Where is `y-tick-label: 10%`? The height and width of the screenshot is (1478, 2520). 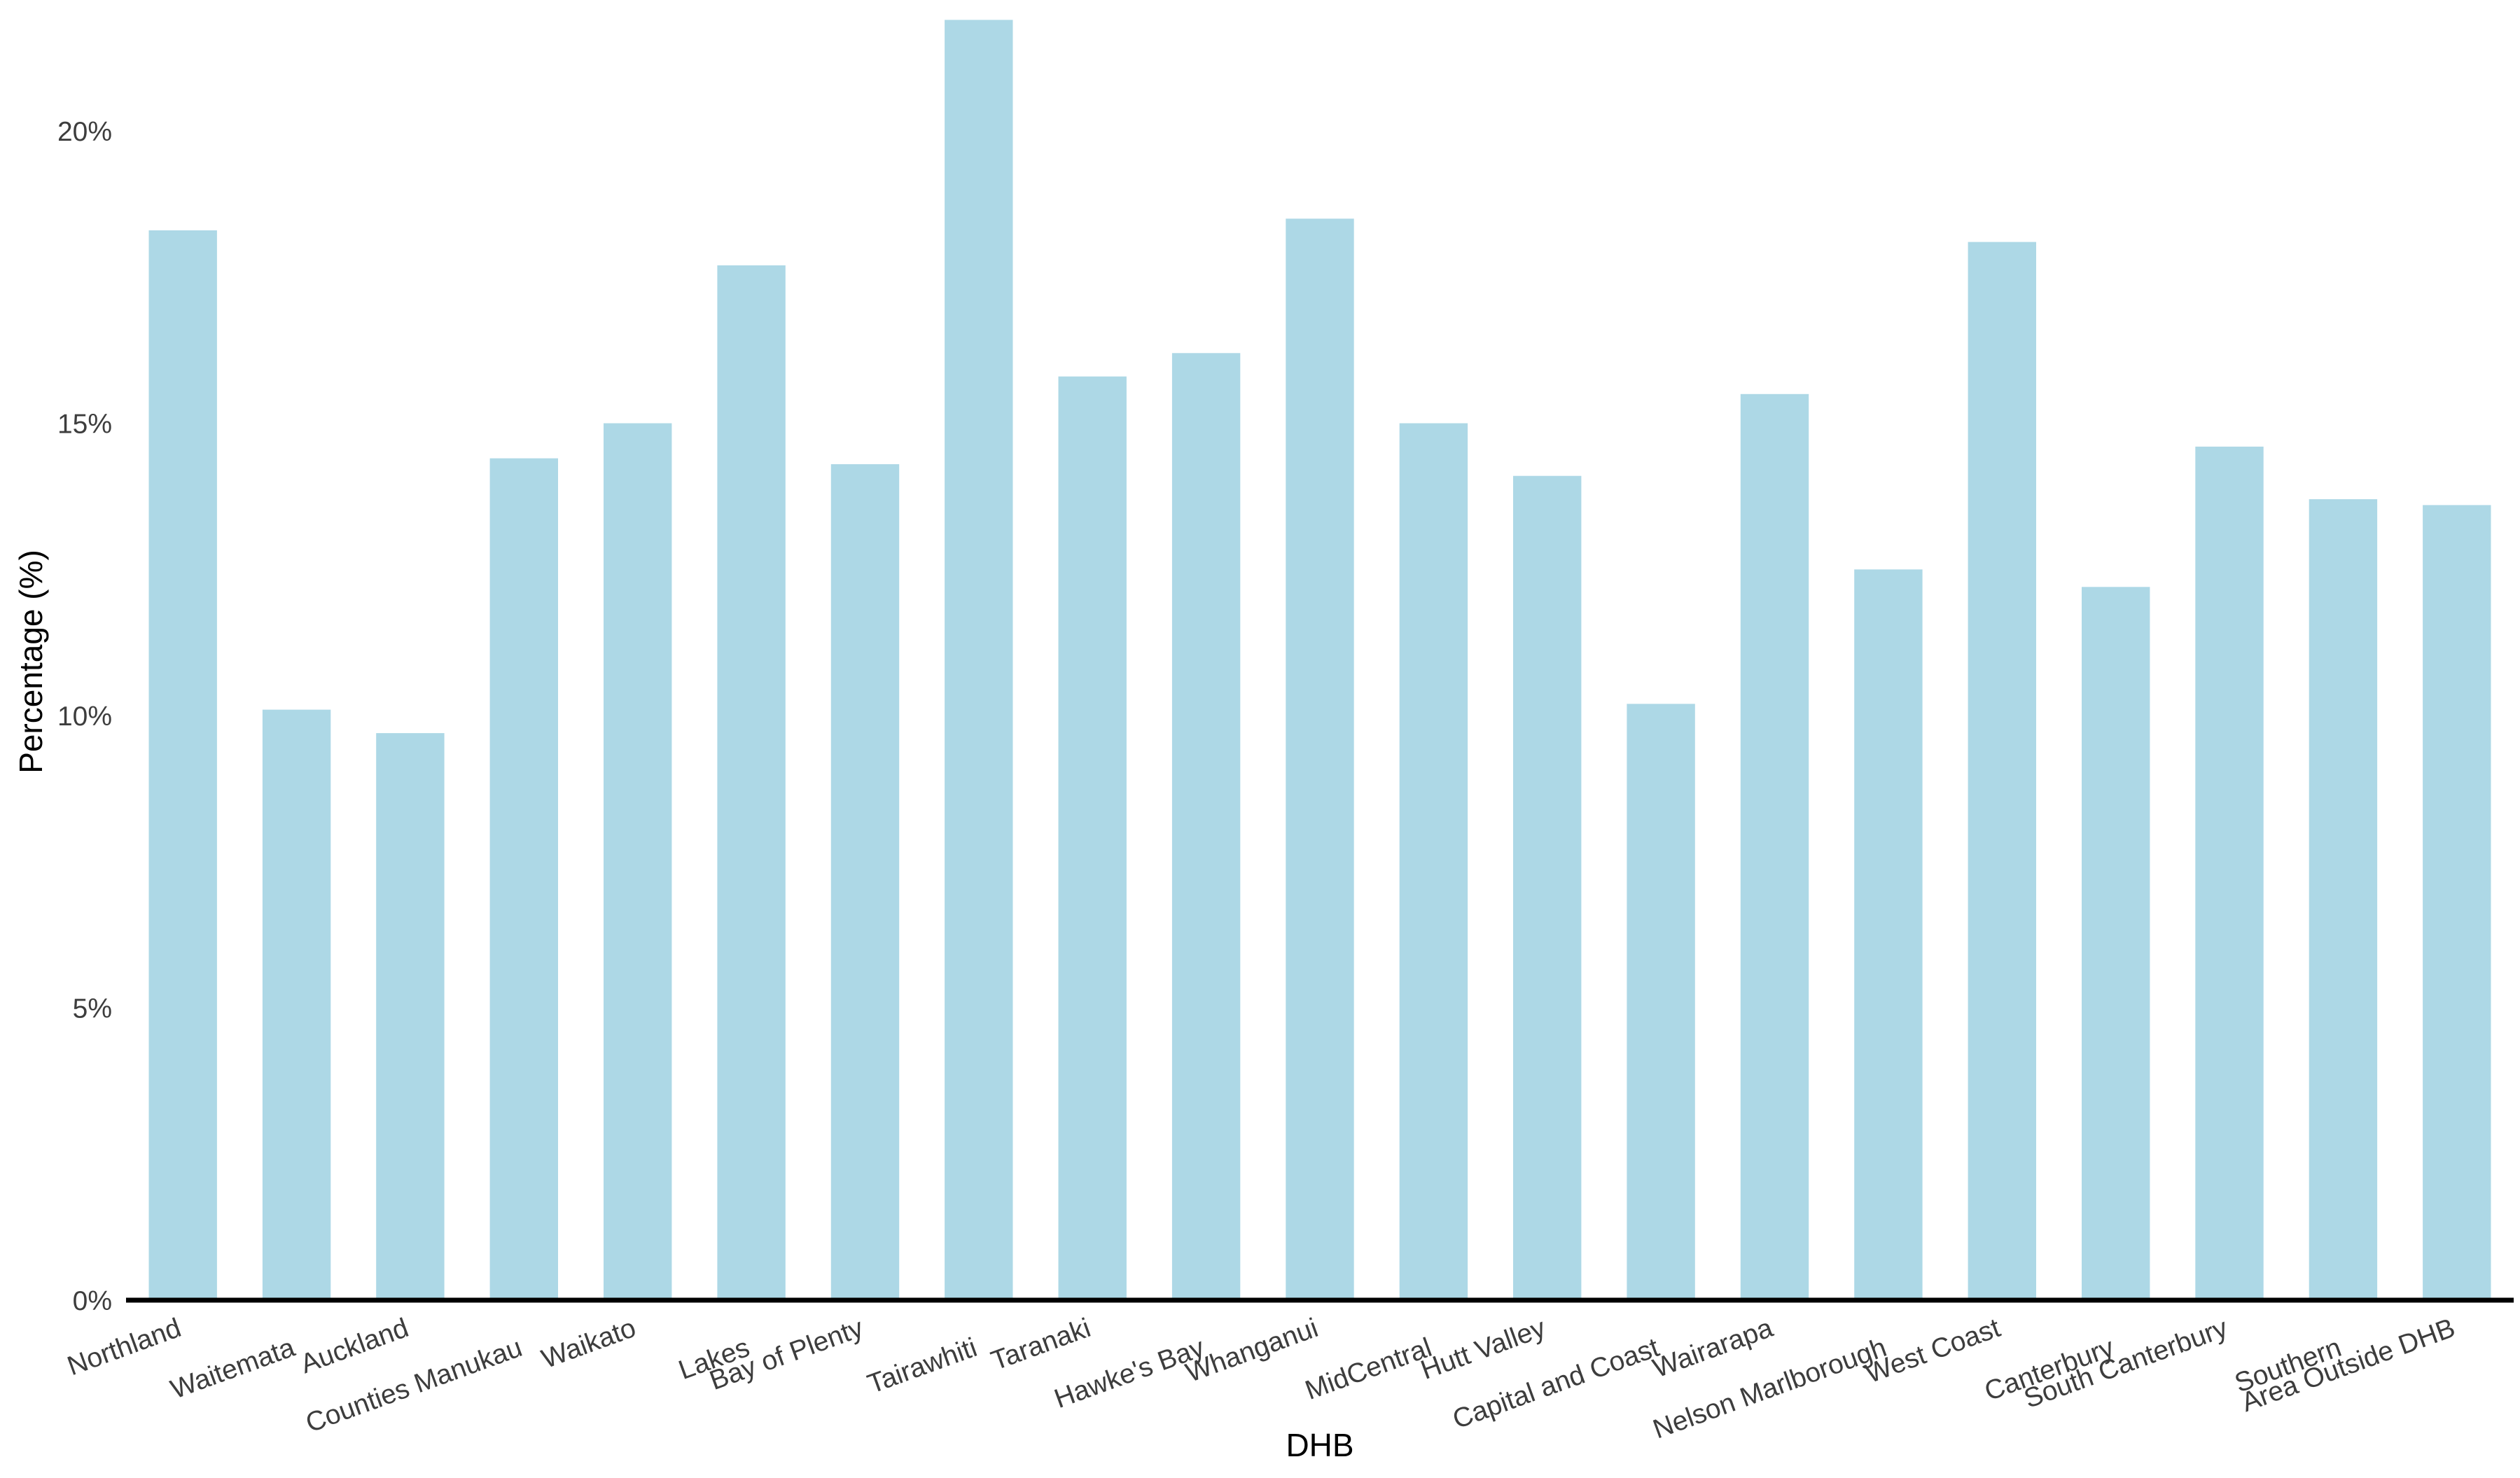 y-tick-label: 10% is located at coordinates (84, 717).